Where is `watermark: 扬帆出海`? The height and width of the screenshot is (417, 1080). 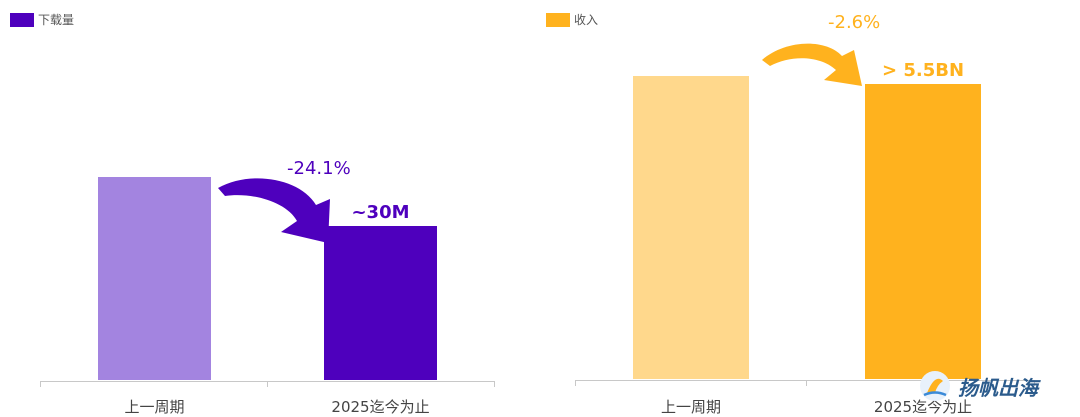
watermark: 扬帆出海 is located at coordinates (993, 386).